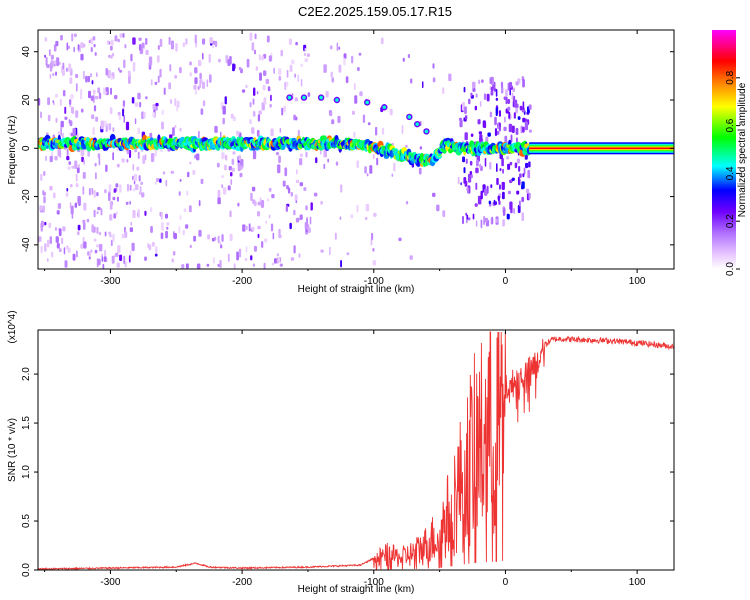 Image resolution: width=750 pixels, height=600 pixels. I want to click on y-tick-label: 1.0, so click(26, 472).